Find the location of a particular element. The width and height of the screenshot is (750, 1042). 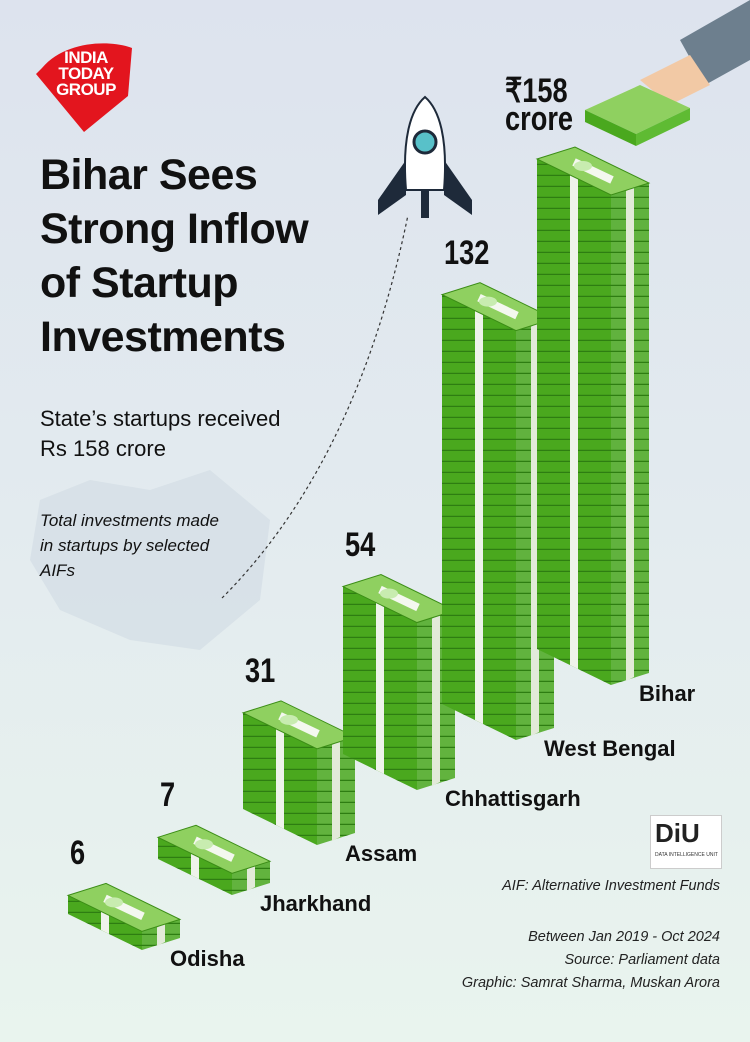

logo-badge is located at coordinates (84, 87).